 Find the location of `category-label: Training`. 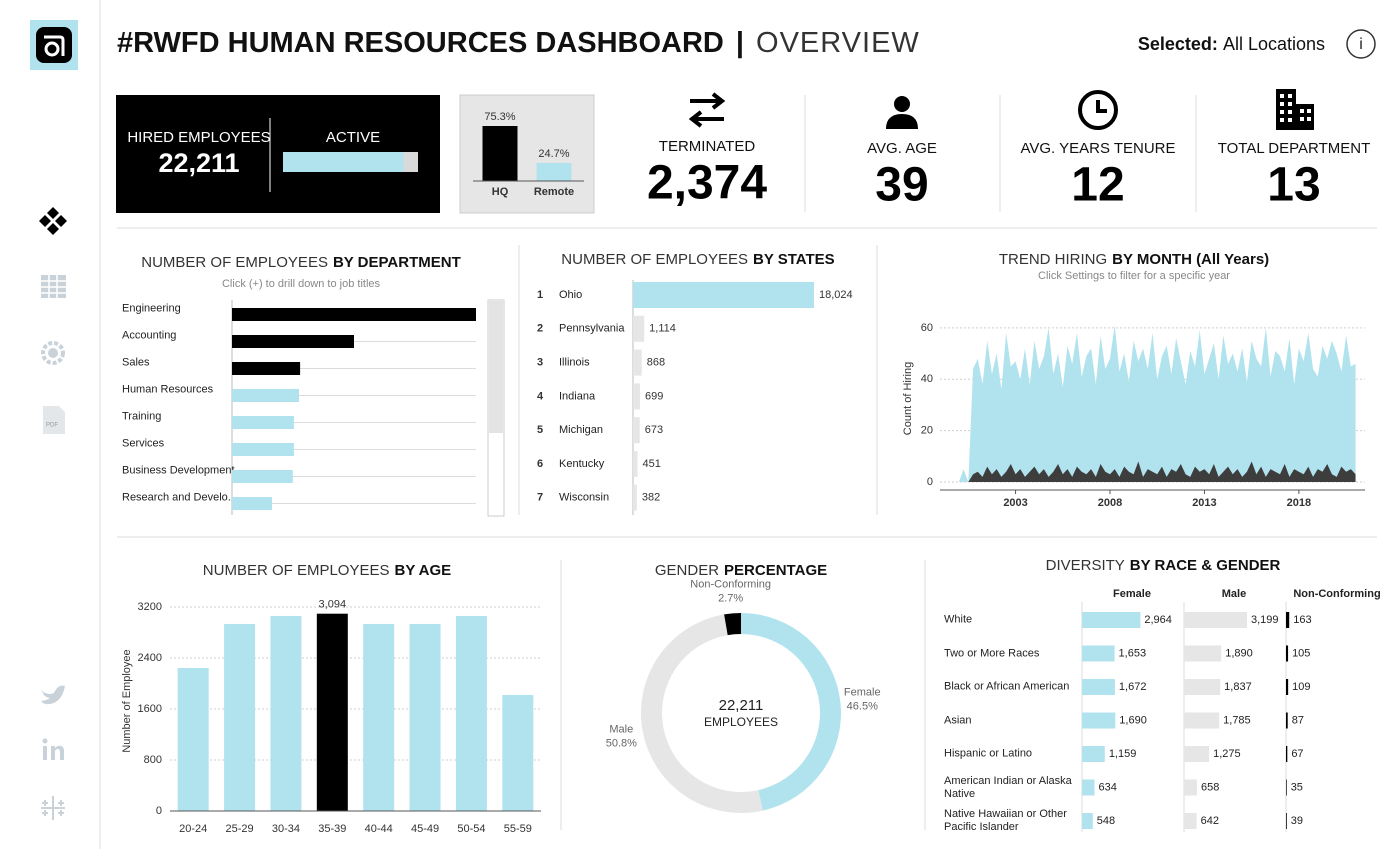

category-label: Training is located at coordinates (141, 416).